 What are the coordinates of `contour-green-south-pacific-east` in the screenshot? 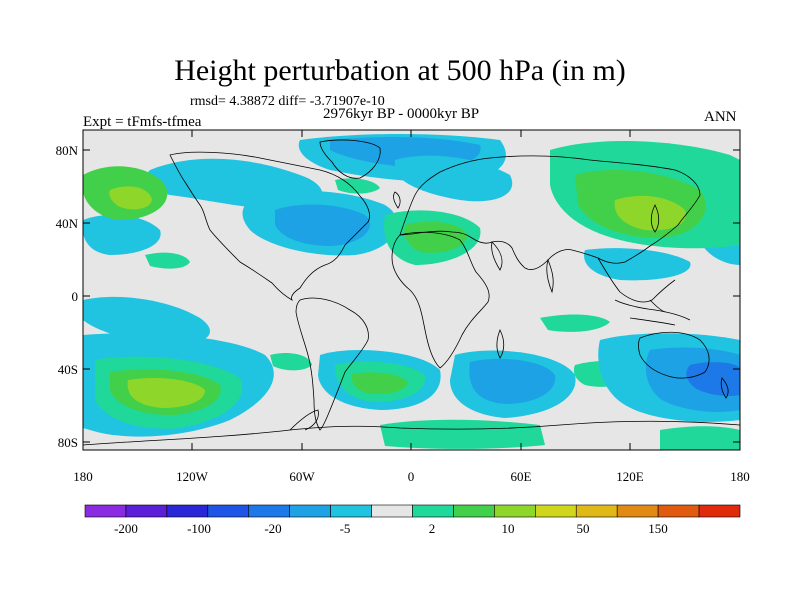 It's located at (291, 362).